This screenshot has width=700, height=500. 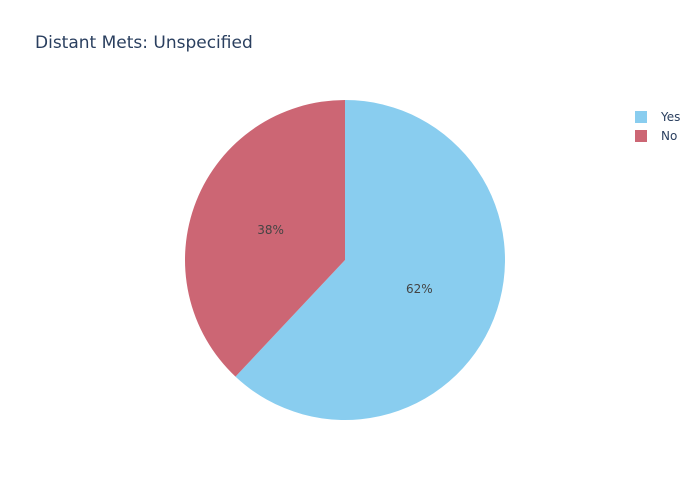 I want to click on legend: Yes No, so click(x=657, y=126).